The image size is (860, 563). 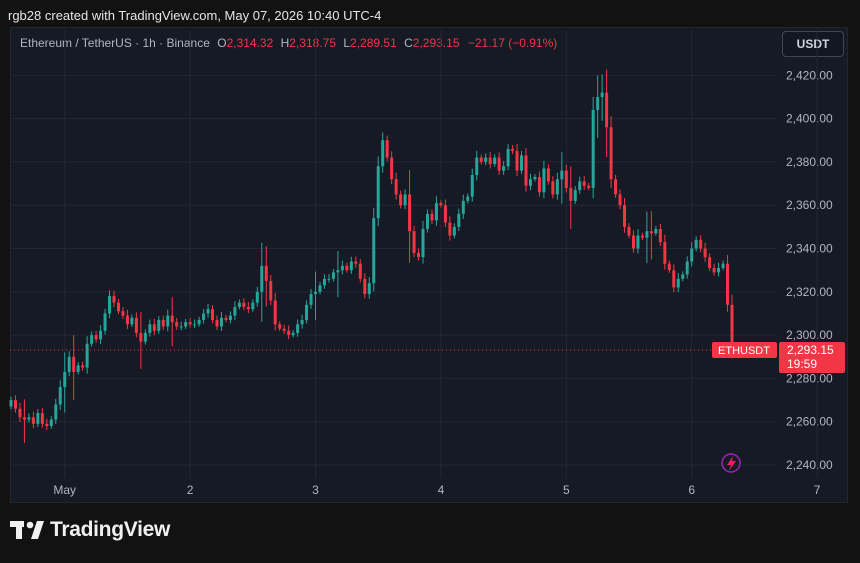 I want to click on symbol-price-tag, so click(x=744, y=349).